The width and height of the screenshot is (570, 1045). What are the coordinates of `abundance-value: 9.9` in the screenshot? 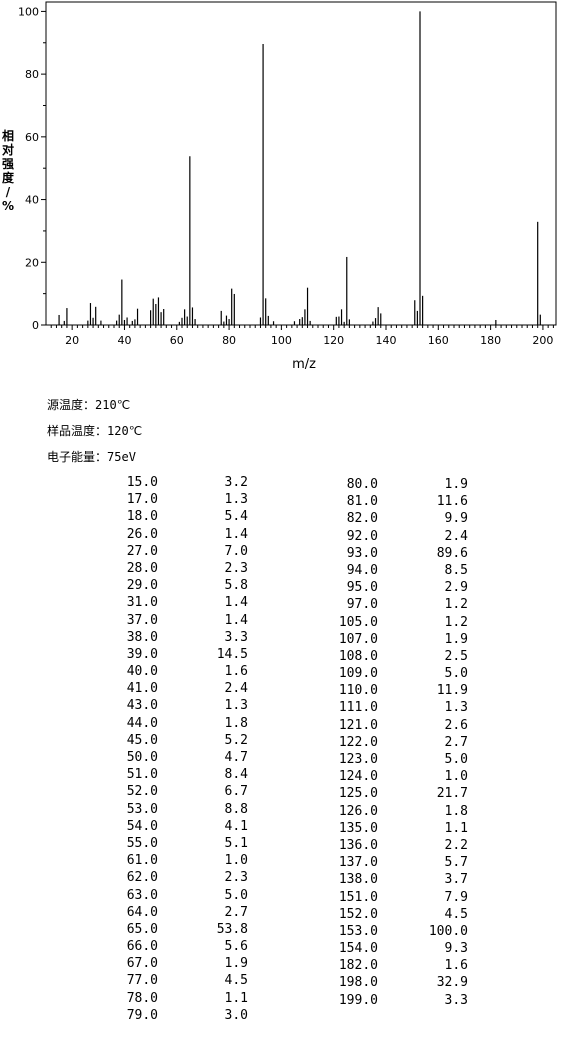 It's located at (456, 519).